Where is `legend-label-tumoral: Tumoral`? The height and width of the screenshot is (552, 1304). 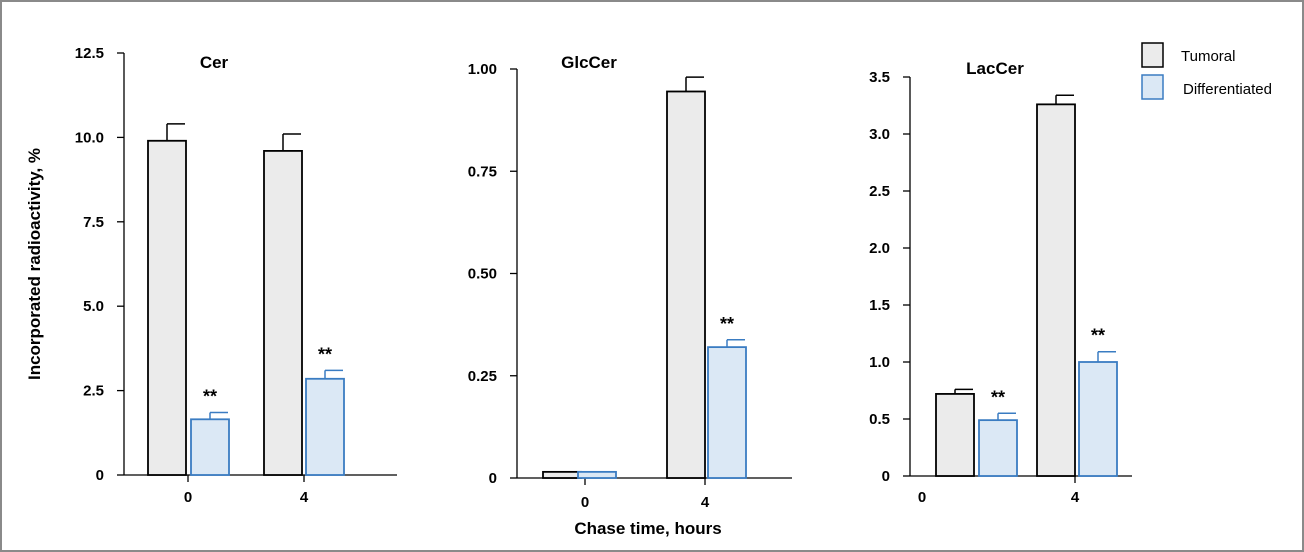
legend-label-tumoral: Tumoral is located at coordinates (1208, 56).